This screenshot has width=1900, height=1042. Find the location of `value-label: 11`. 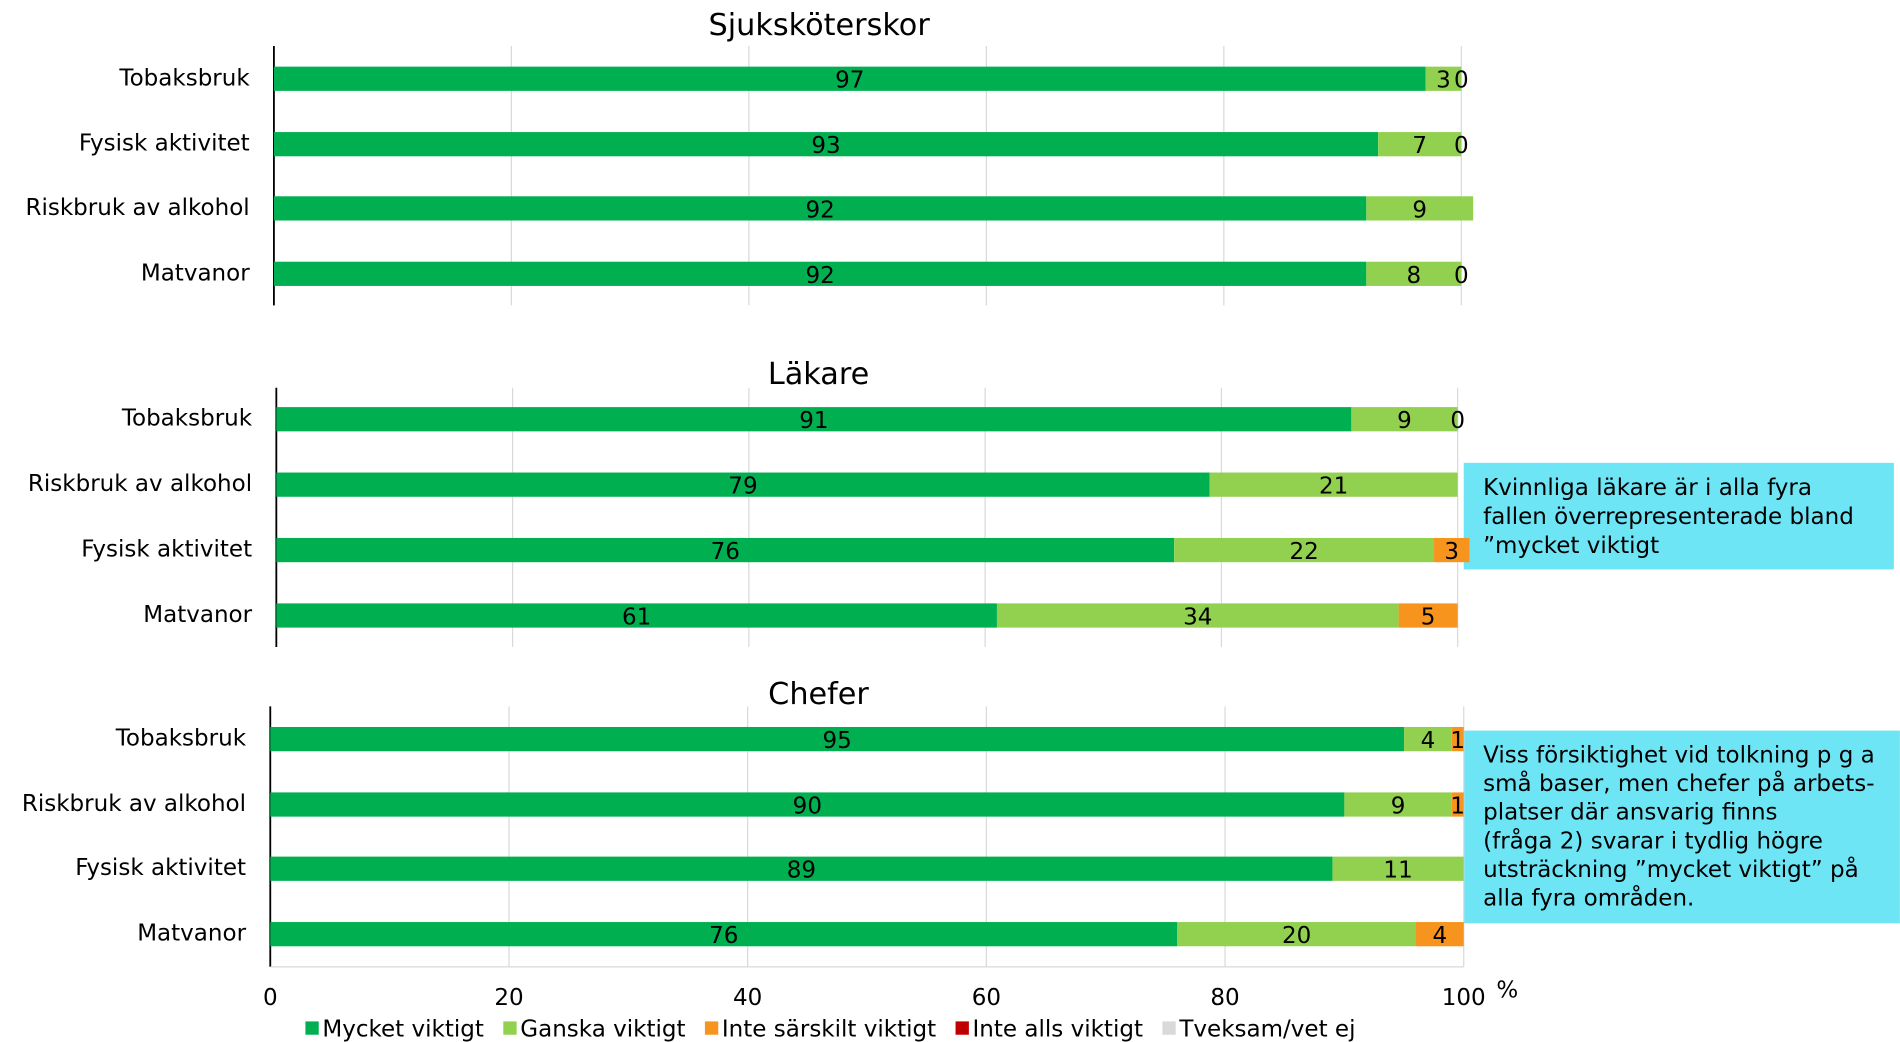

value-label: 11 is located at coordinates (1397, 871).